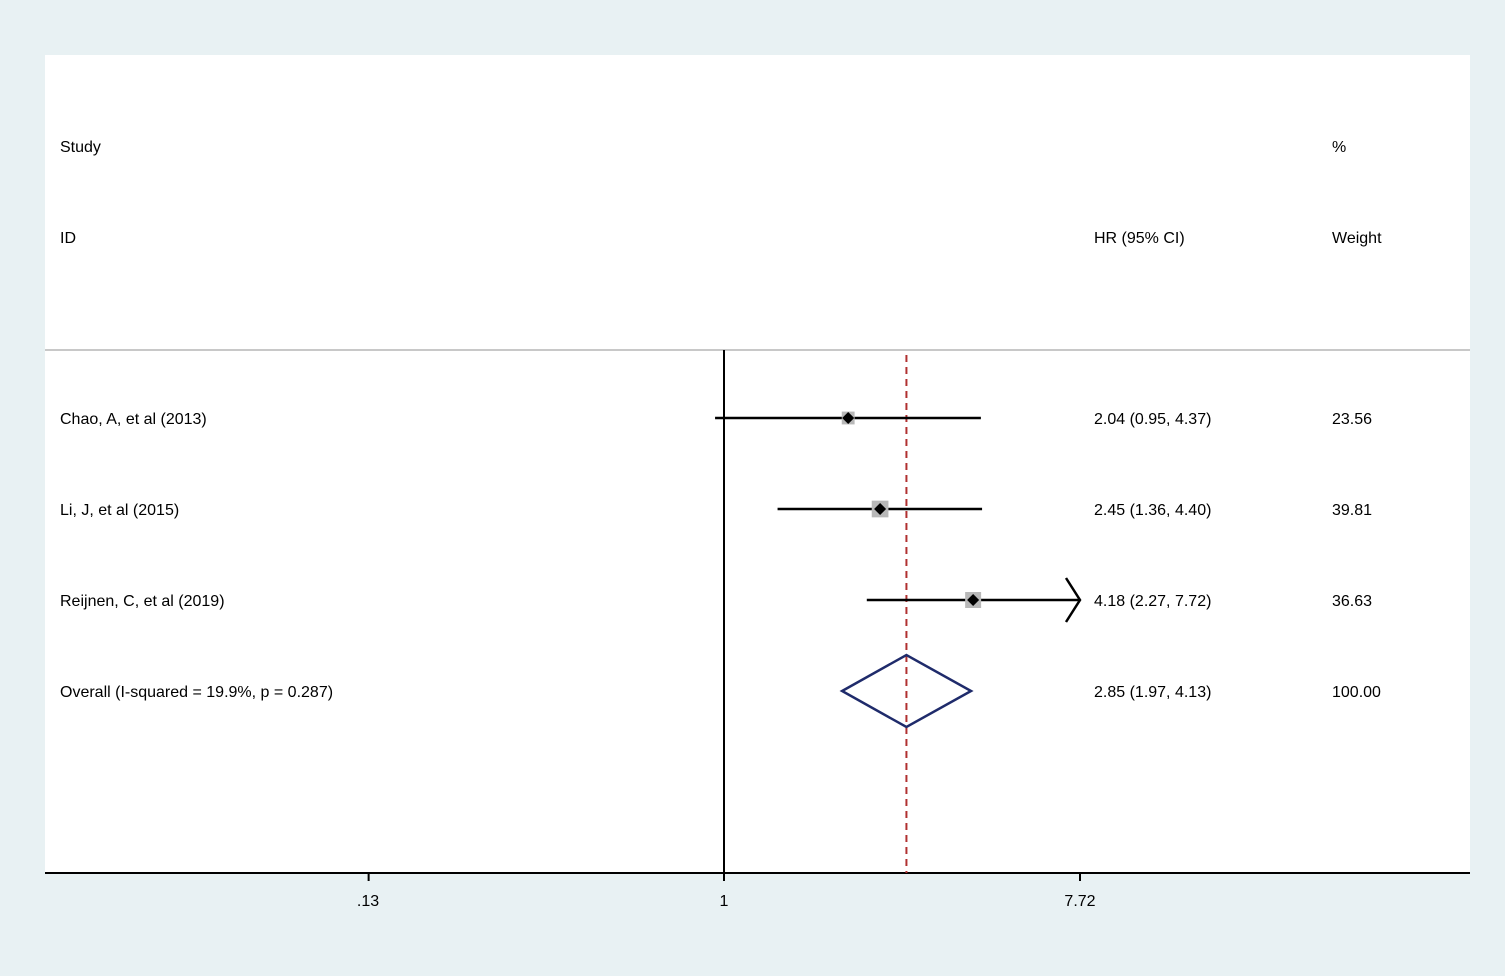 Image resolution: width=1505 pixels, height=976 pixels. I want to click on study-weight-2: 39.81, so click(1352, 510).